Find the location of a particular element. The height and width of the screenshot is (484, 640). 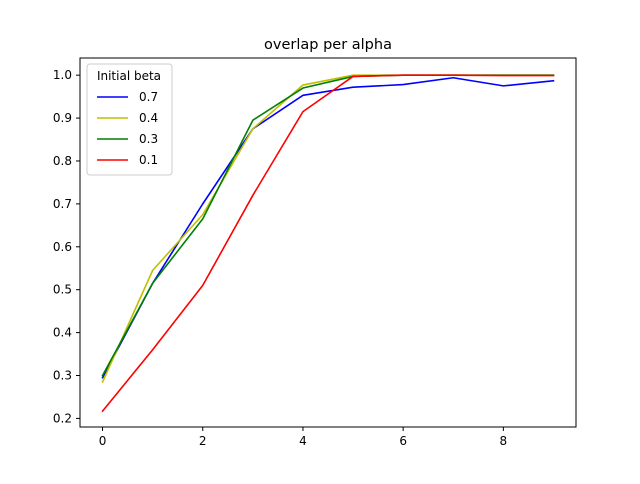

legend-label-0.1: 0.1 is located at coordinates (148, 160).